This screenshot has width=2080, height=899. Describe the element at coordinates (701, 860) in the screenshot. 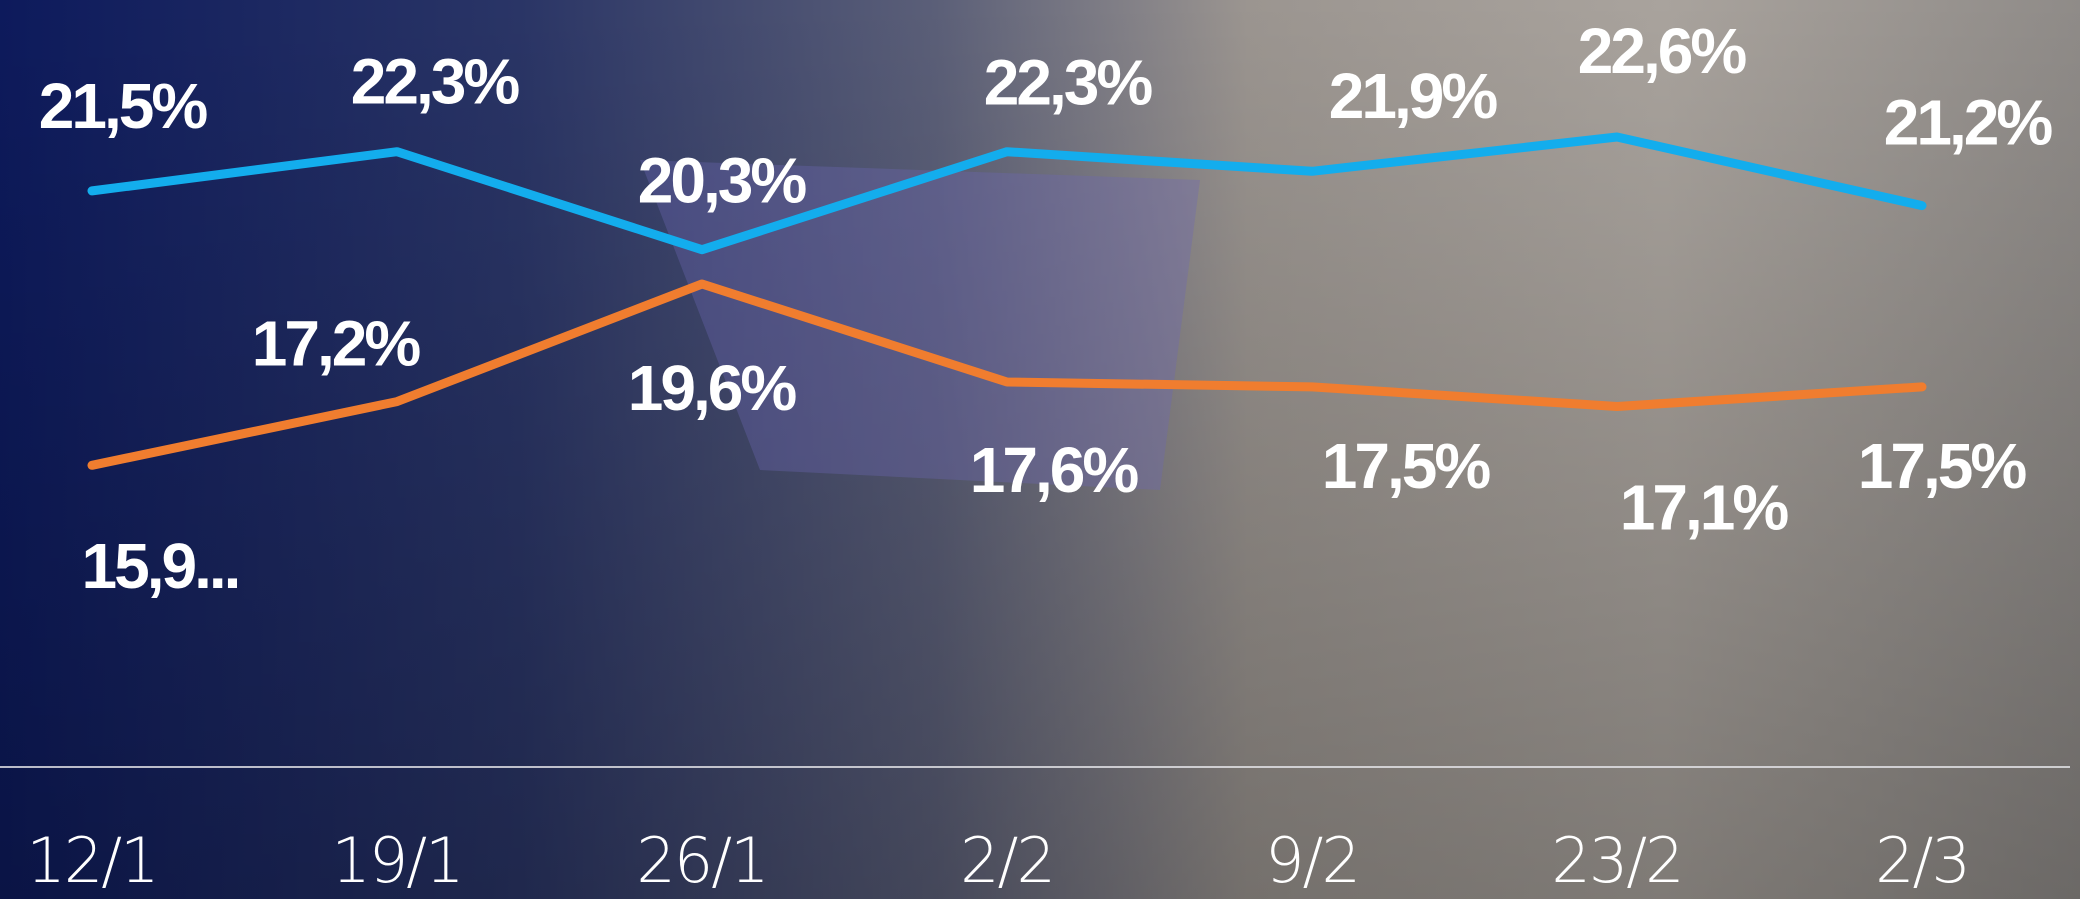

I see `x-tick-label: 26/1` at that location.